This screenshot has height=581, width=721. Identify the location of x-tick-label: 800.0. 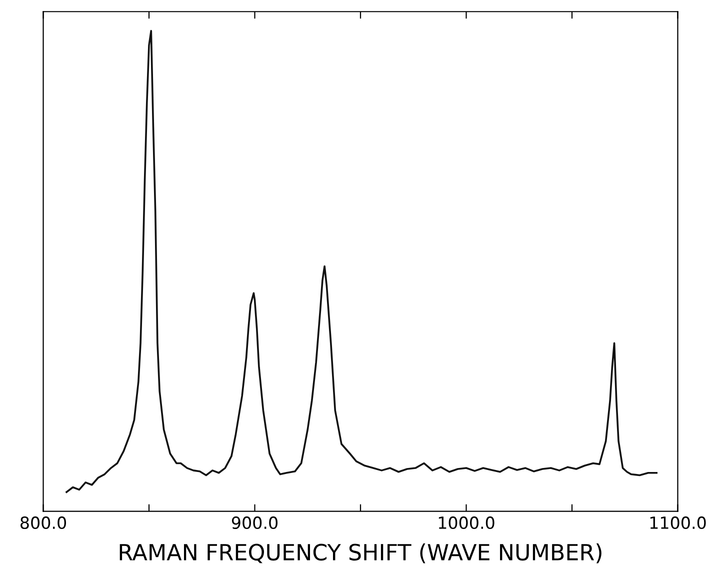
(43, 523).